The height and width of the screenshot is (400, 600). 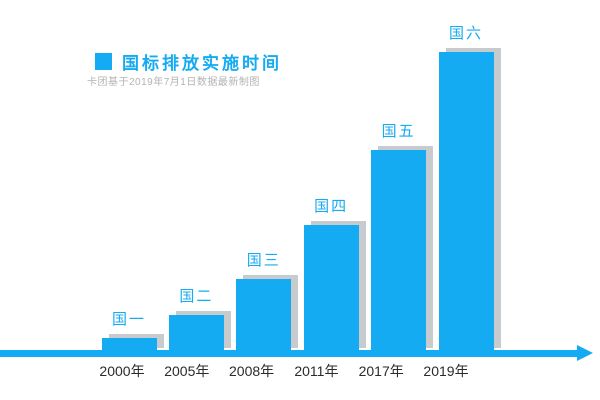 I want to click on x-axis-tick-label: 2019年, so click(x=446, y=371).